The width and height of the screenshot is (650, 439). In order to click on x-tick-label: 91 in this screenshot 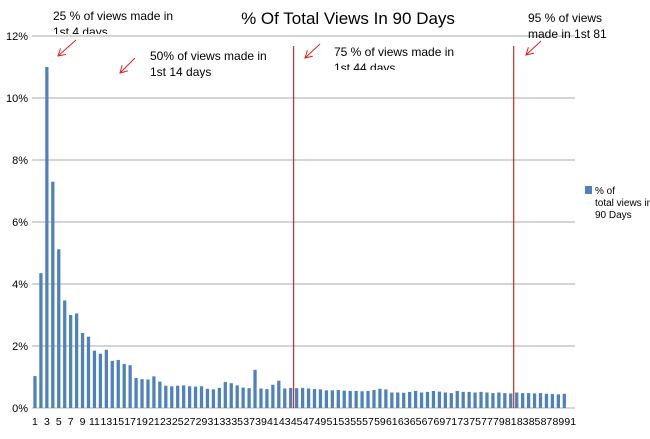, I will do `click(570, 422)`.